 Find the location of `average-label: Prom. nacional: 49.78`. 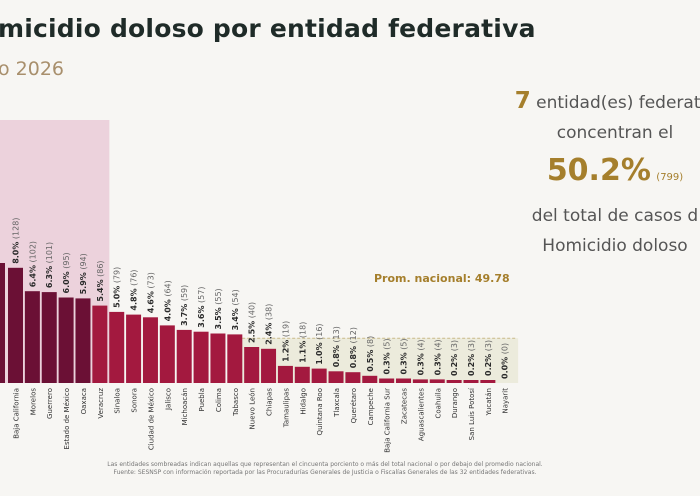

average-label: Prom. nacional: 49.78 is located at coordinates (442, 278).